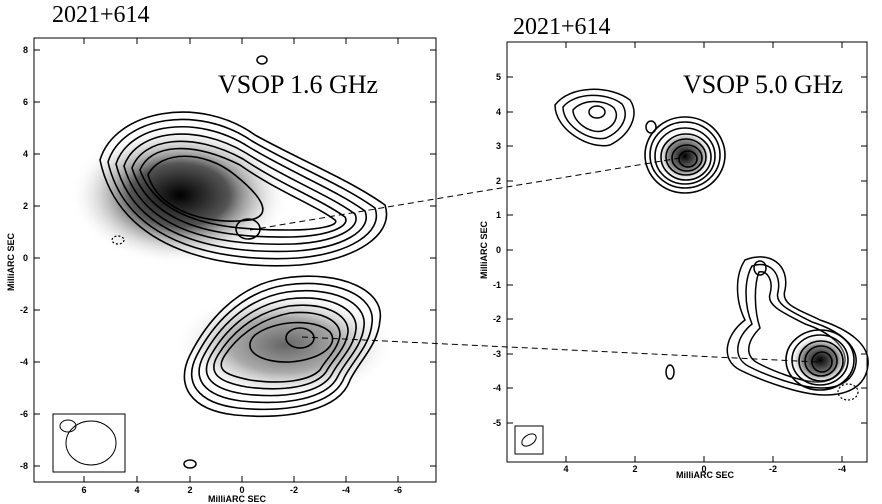  I want to click on right-y-axis-label: MilliARC SEC, so click(484, 250).